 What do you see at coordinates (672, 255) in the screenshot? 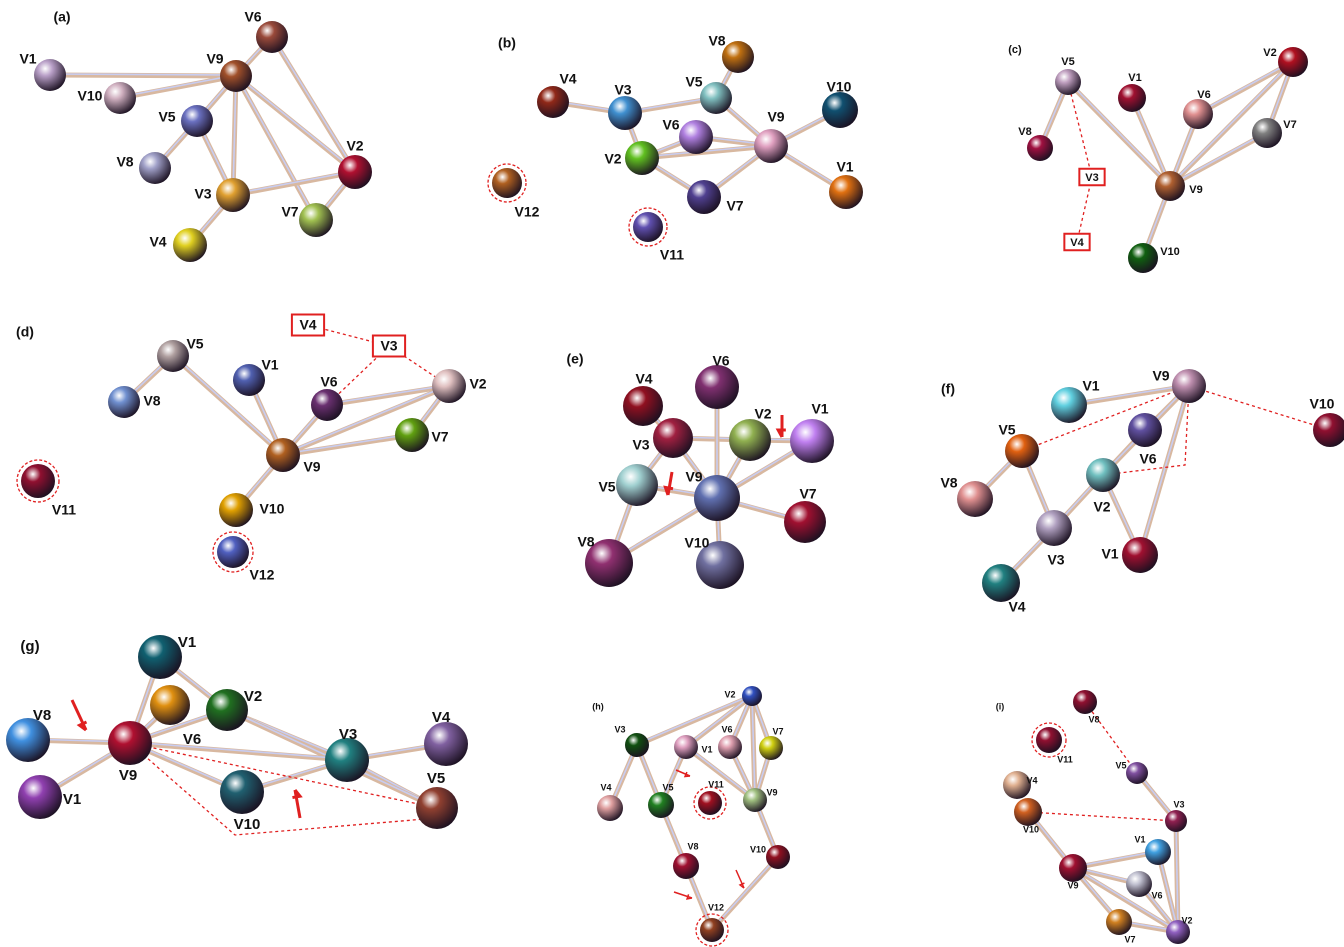
I see `vertex-label: V11` at bounding box center [672, 255].